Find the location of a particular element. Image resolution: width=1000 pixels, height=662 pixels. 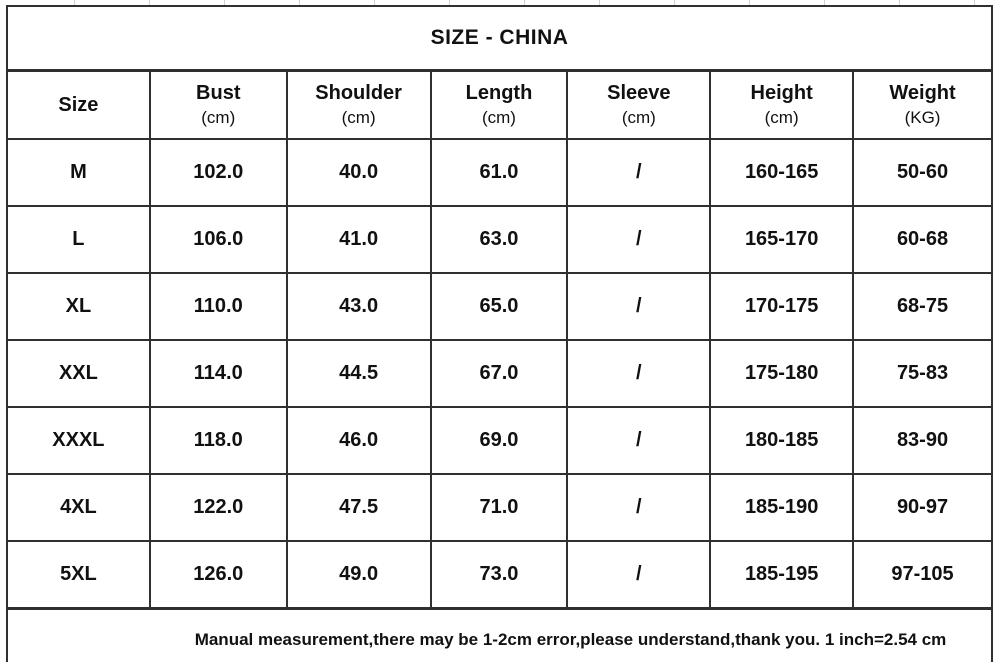

table-cell: 61.0 is located at coordinates (499, 172).